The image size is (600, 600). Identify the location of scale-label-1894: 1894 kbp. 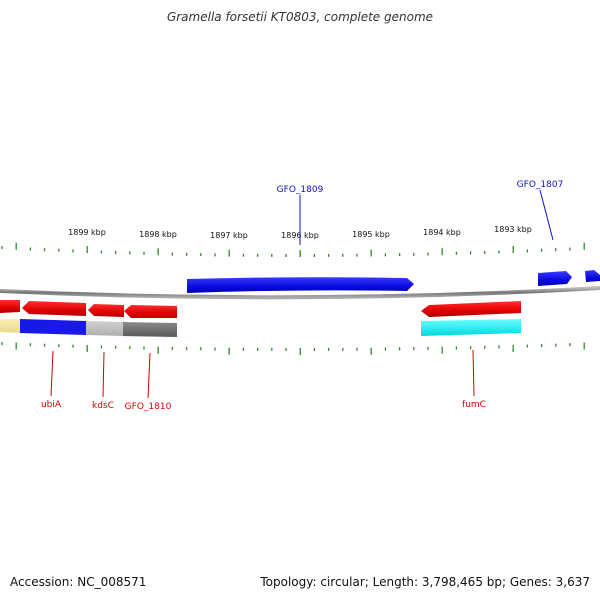
(442, 232).